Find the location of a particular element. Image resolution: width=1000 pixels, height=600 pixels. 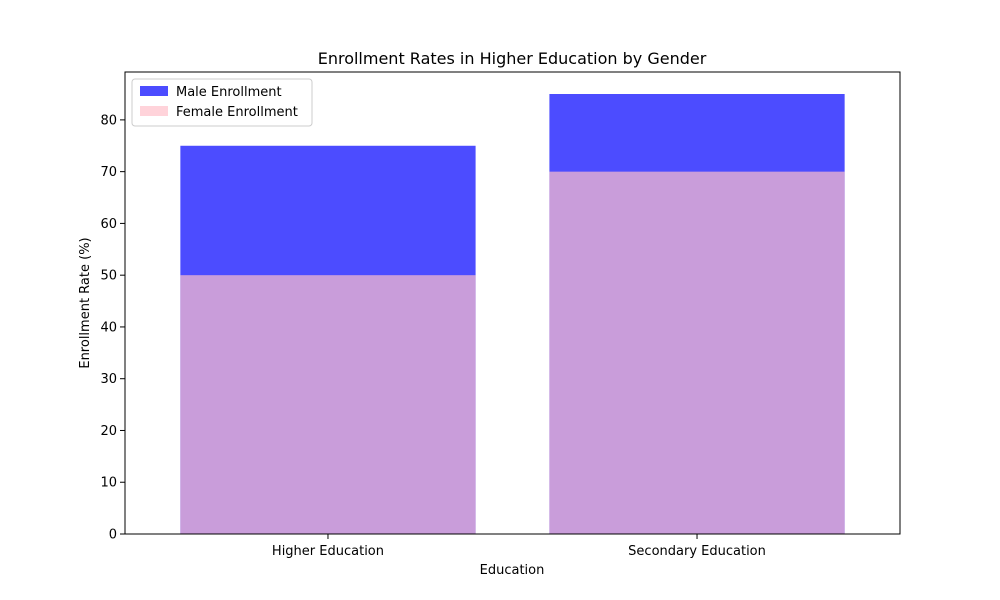

x-tick-label: Secondary Education is located at coordinates (697, 551).